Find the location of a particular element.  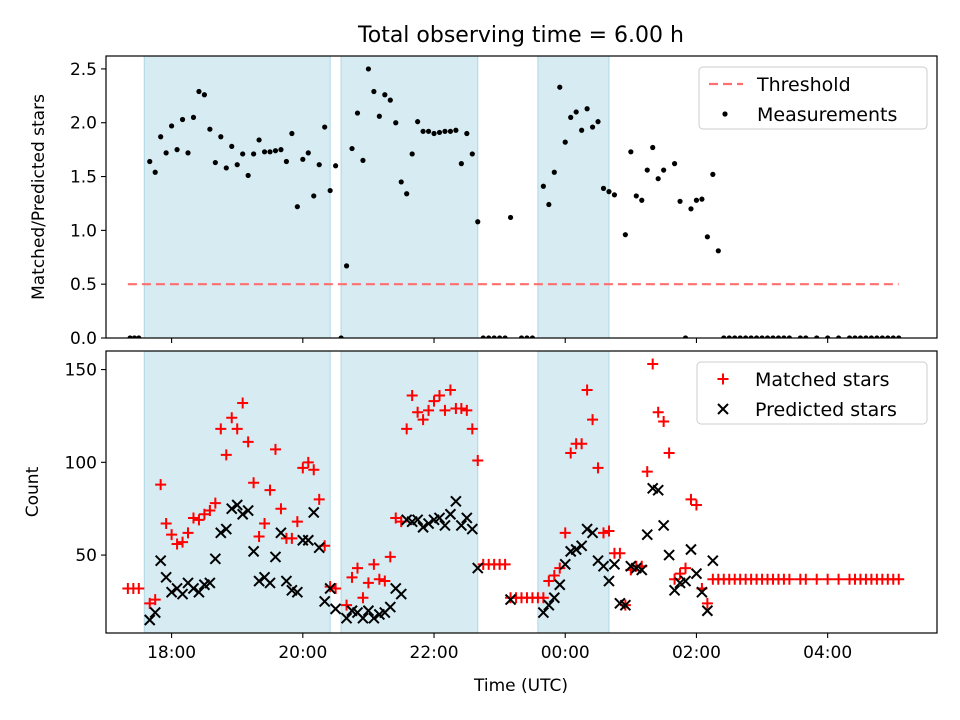

y-tick-label: 150 is located at coordinates (81, 371).